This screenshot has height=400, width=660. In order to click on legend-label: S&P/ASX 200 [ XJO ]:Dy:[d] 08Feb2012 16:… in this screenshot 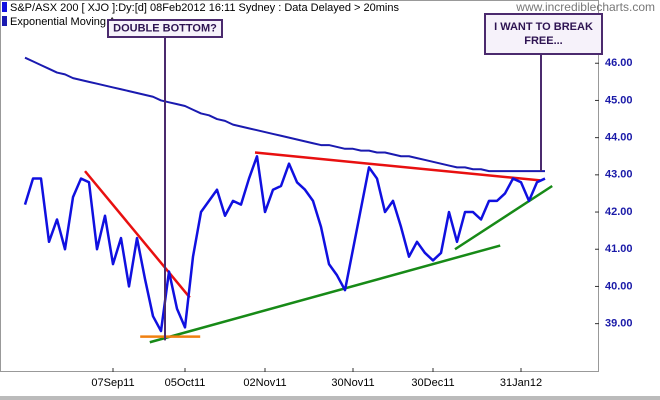, I will do `click(204, 8)`.